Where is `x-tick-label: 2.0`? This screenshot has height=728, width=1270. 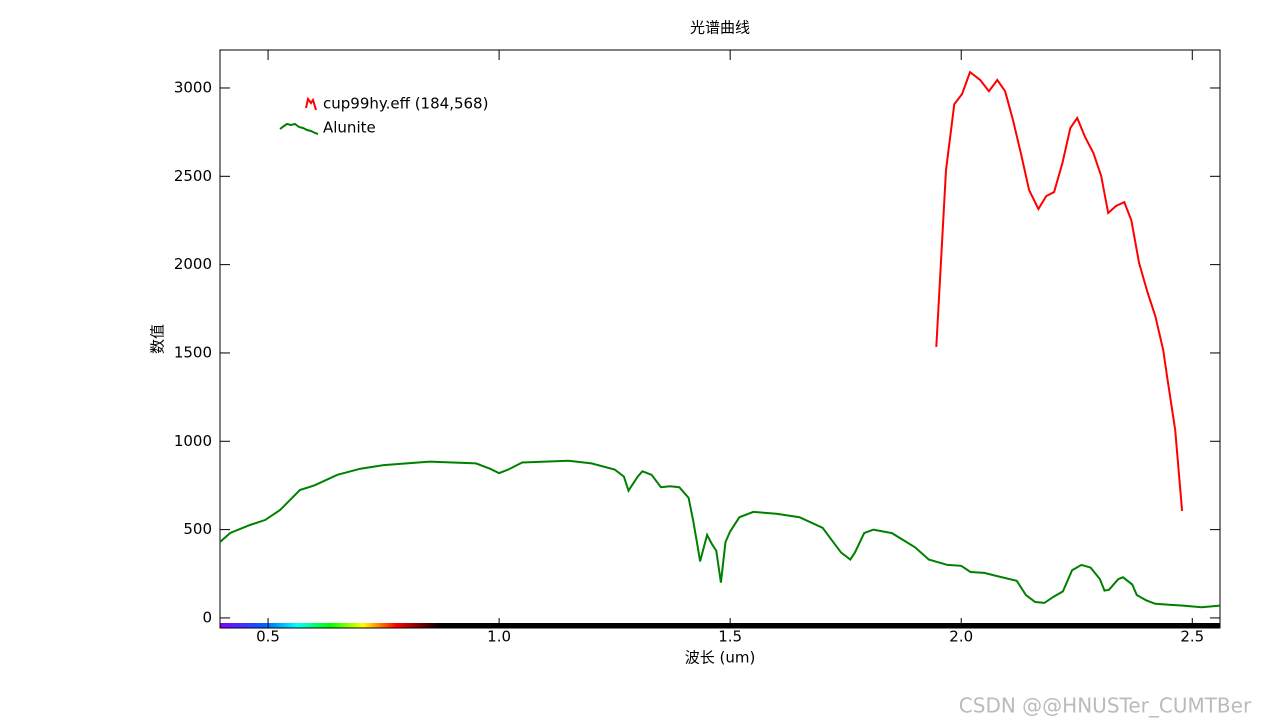
x-tick-label: 2.0 is located at coordinates (961, 637).